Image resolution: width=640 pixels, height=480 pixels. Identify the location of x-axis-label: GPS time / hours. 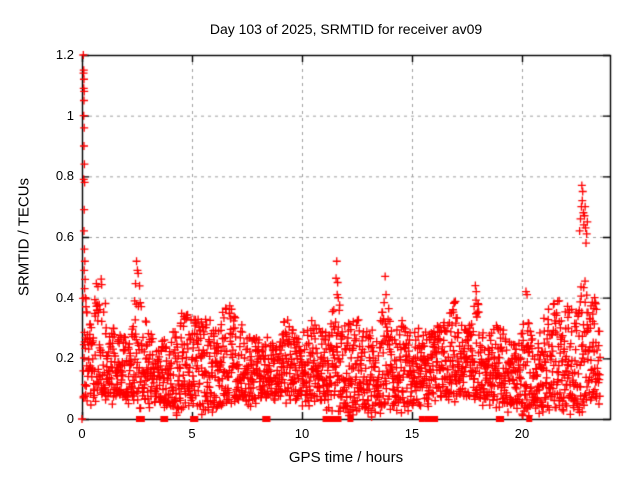
(346, 457).